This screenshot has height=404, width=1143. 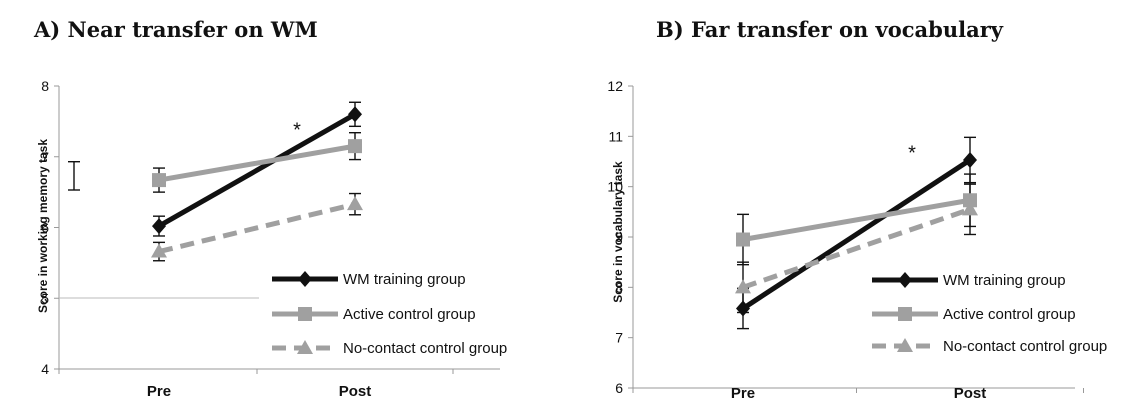 I want to click on panel-a-category-label: Post, so click(x=355, y=391).